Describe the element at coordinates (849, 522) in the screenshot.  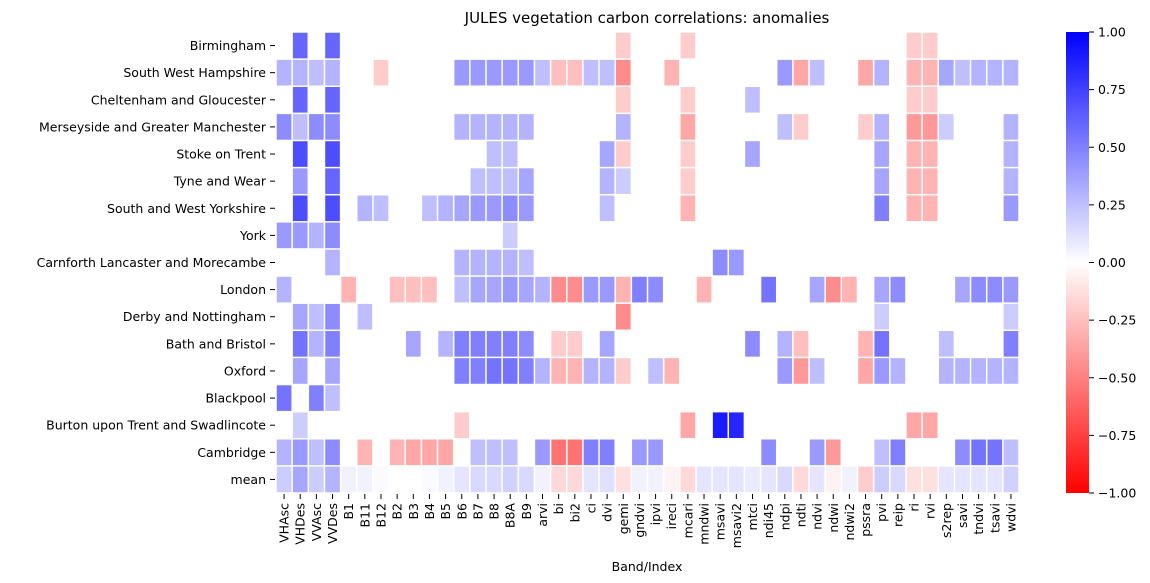
I see `x-tick-label: ndwi2` at that location.